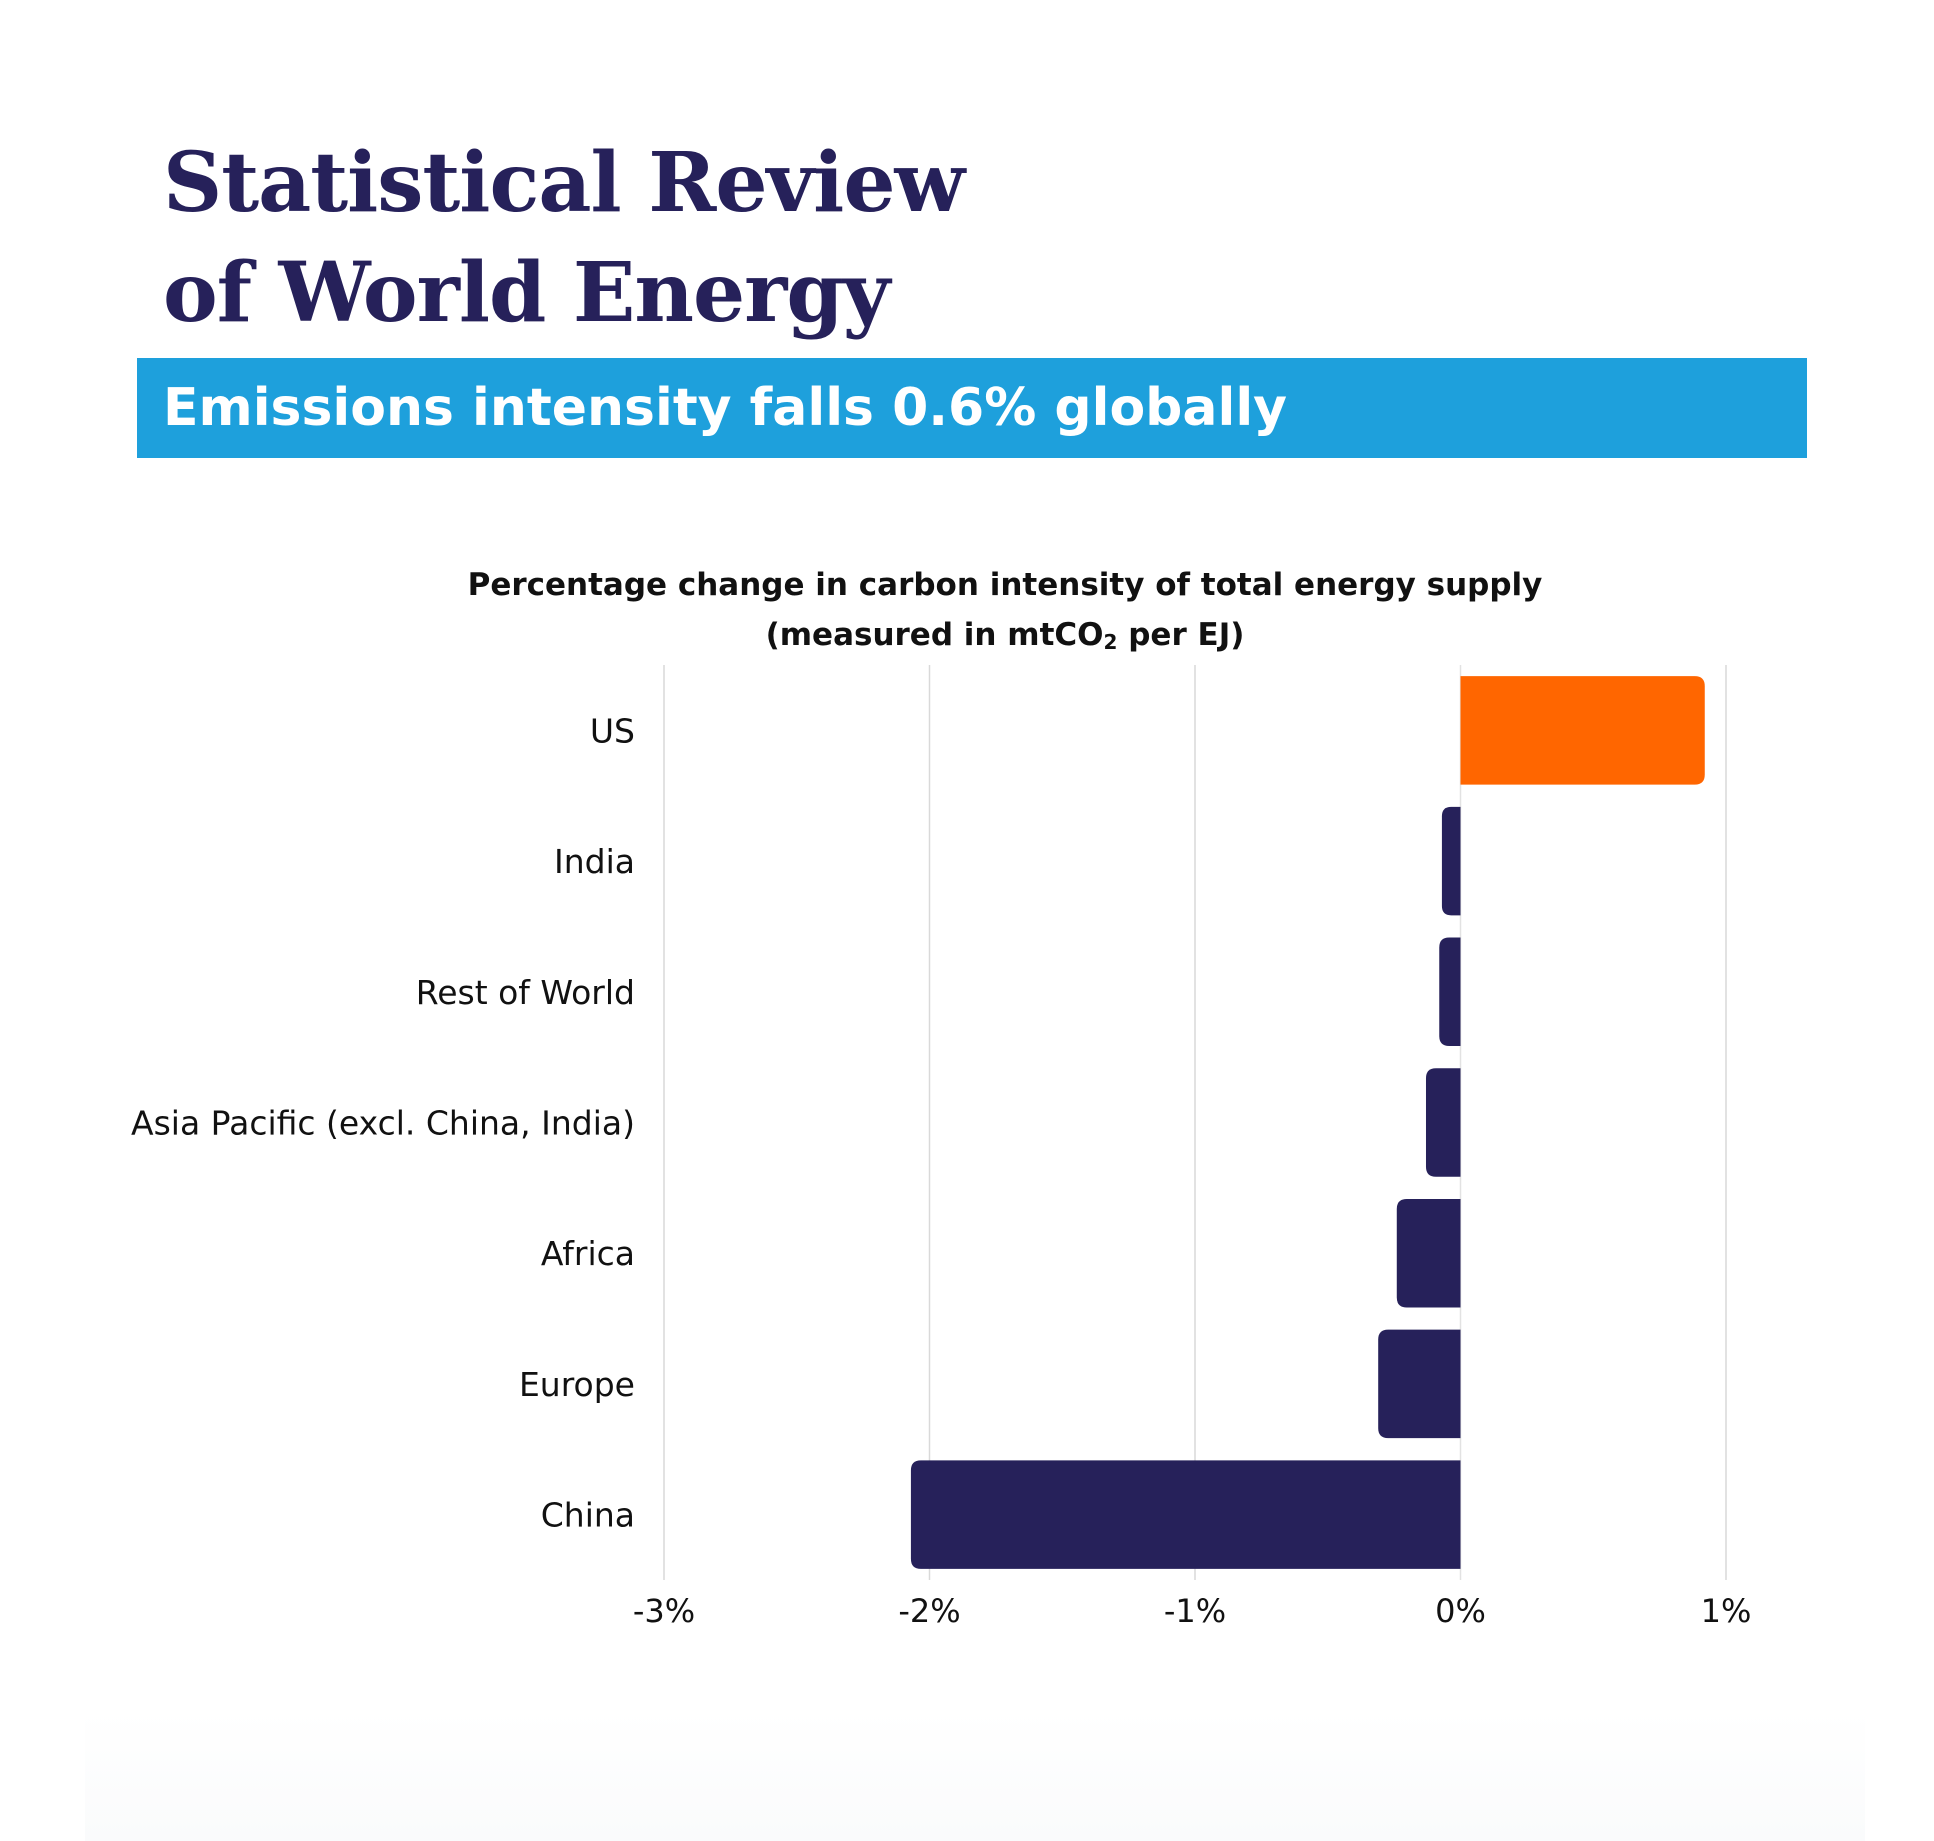 The image size is (1934, 1841). I want to click on headline-banner: Emissions intensity falls 0.6% globally, so click(972, 408).